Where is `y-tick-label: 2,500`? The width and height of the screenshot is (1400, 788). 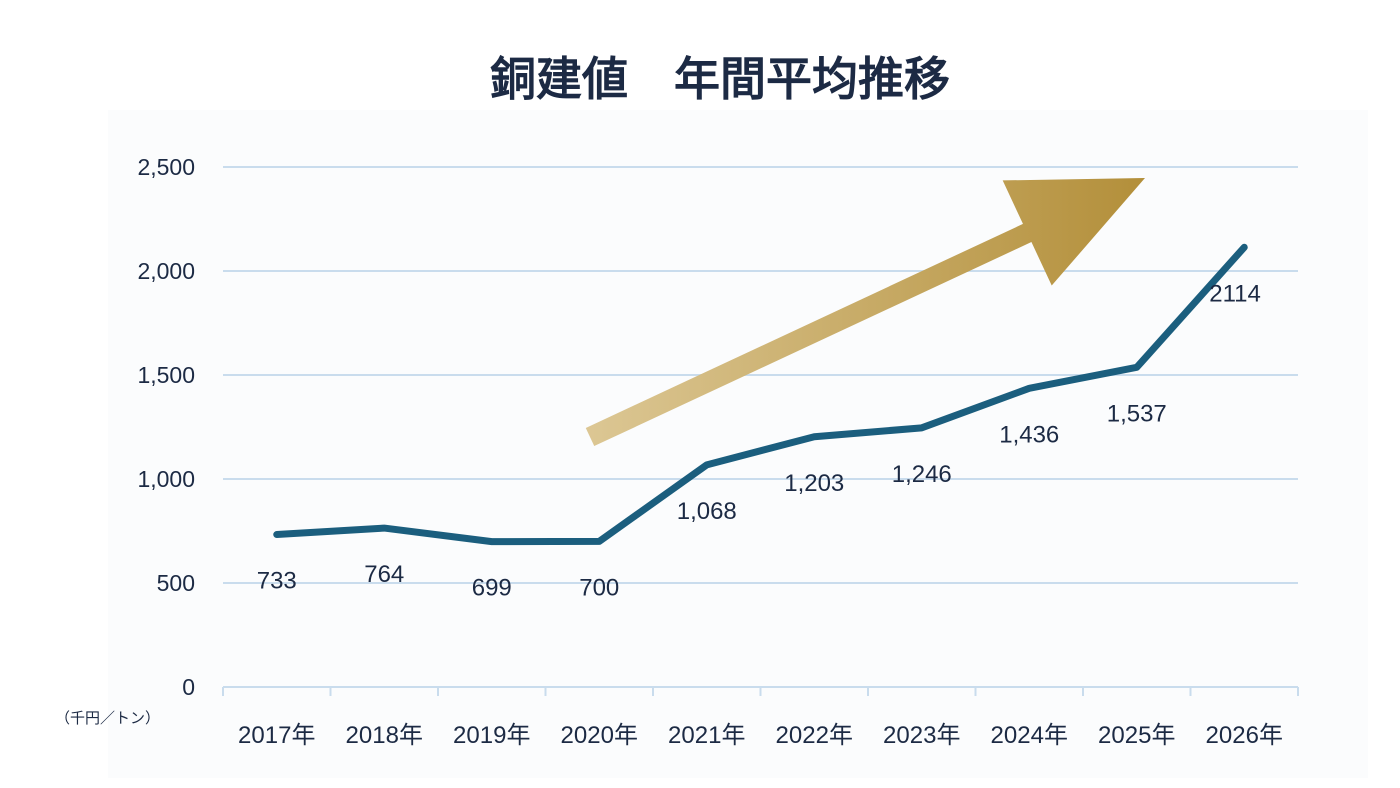 y-tick-label: 2,500 is located at coordinates (166, 167).